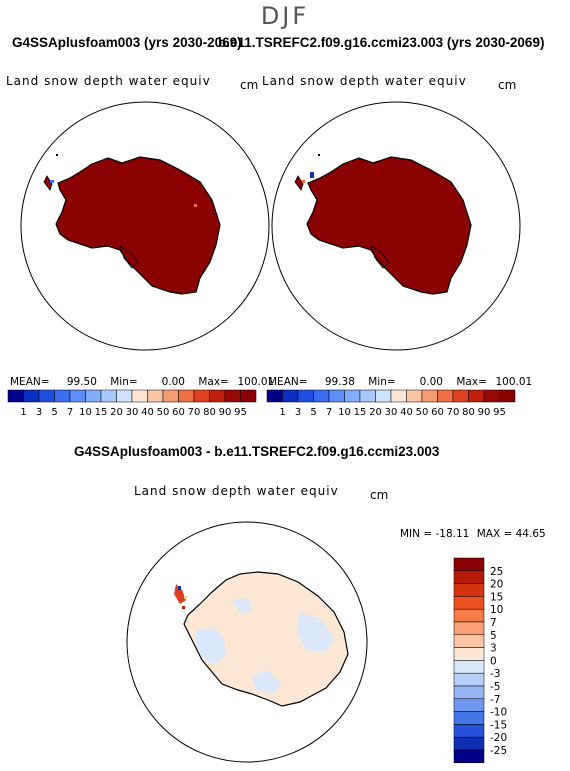 Image resolution: width=570 pixels, height=771 pixels. I want to click on diff-colorbar-tick-12: -15, so click(498, 725).